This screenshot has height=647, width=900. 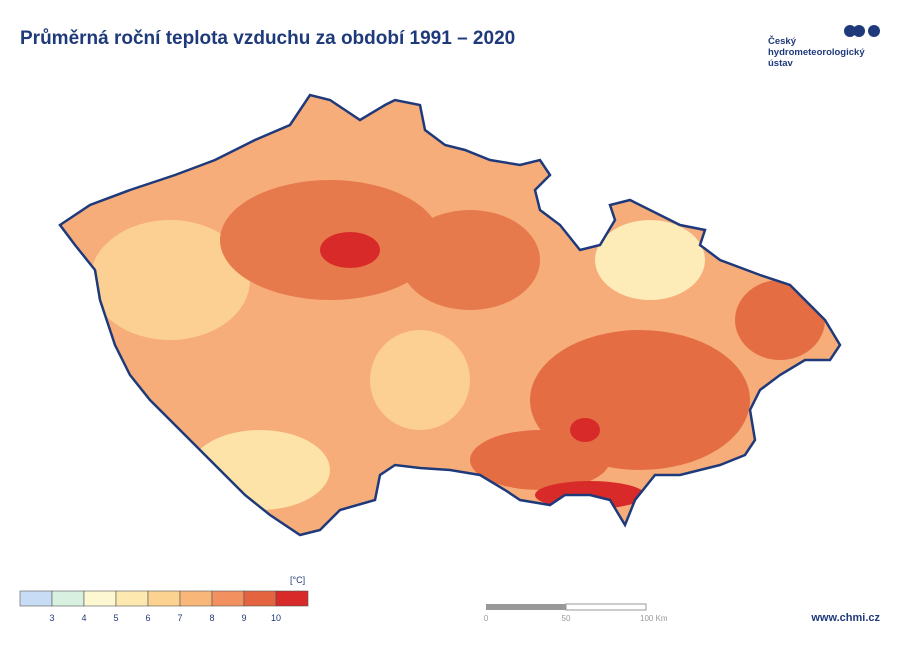 I want to click on scale-label: 100 Km, so click(x=654, y=618).